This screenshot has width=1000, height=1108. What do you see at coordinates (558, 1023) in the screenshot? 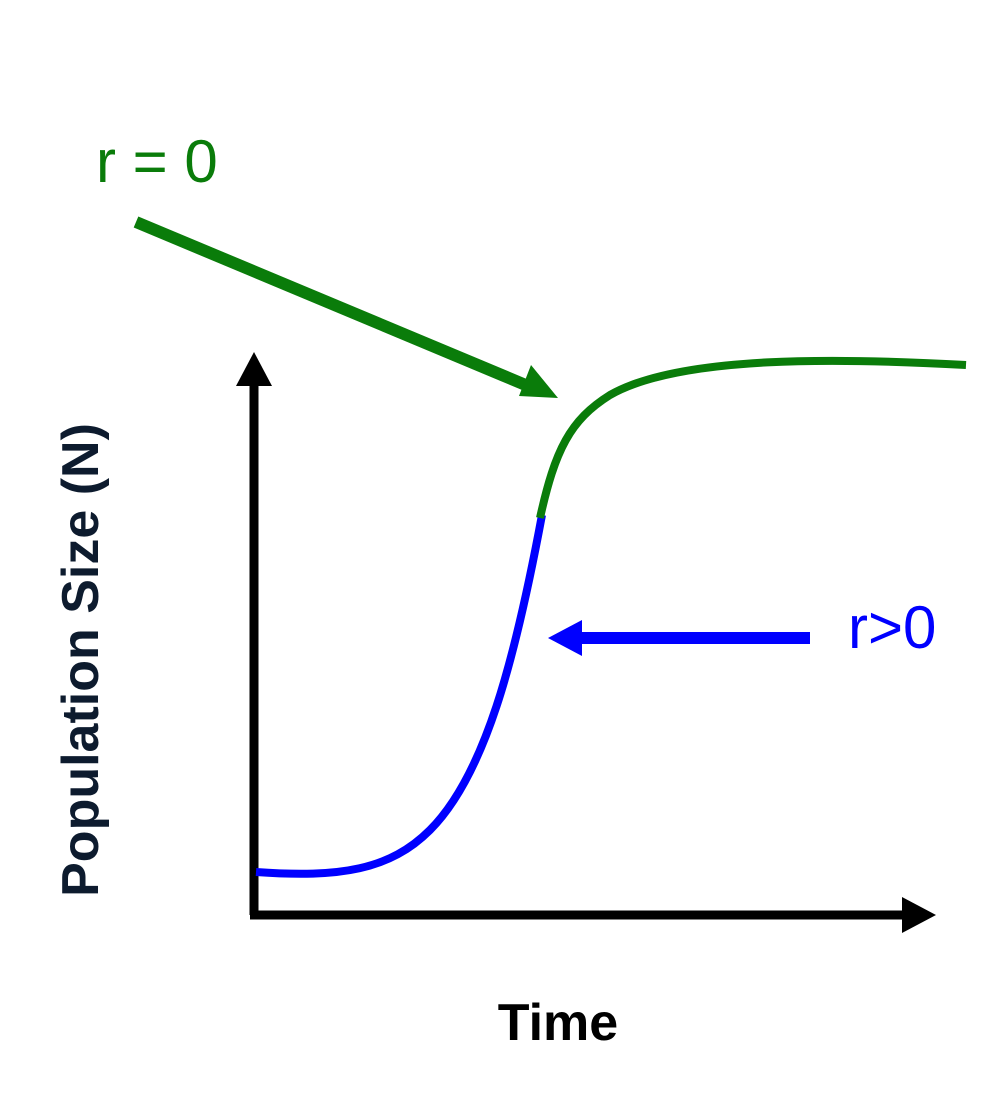
I see `x-axis-title: Time` at bounding box center [558, 1023].